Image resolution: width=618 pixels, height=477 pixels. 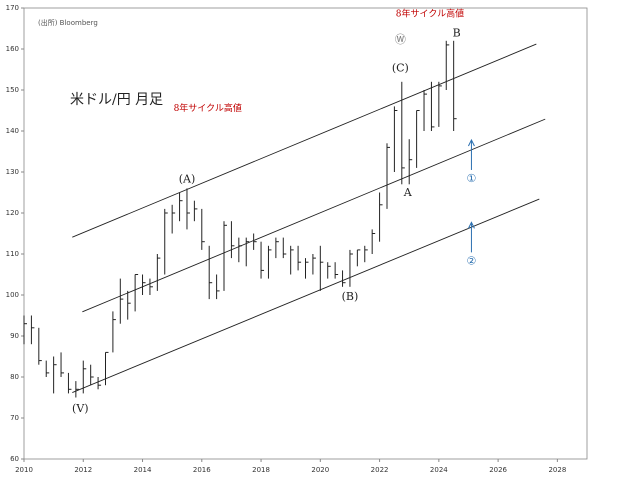 I want to click on annotation: ②, so click(x=471, y=260).